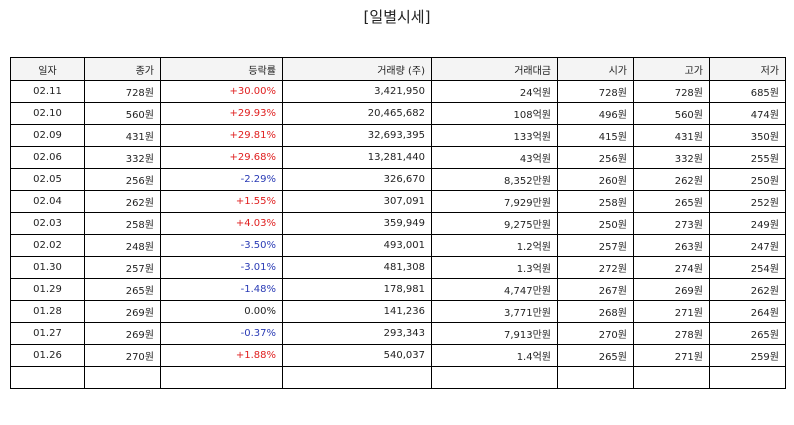 The width and height of the screenshot is (794, 425). Describe the element at coordinates (747, 113) in the screenshot. I see `cell-low: 474원` at that location.